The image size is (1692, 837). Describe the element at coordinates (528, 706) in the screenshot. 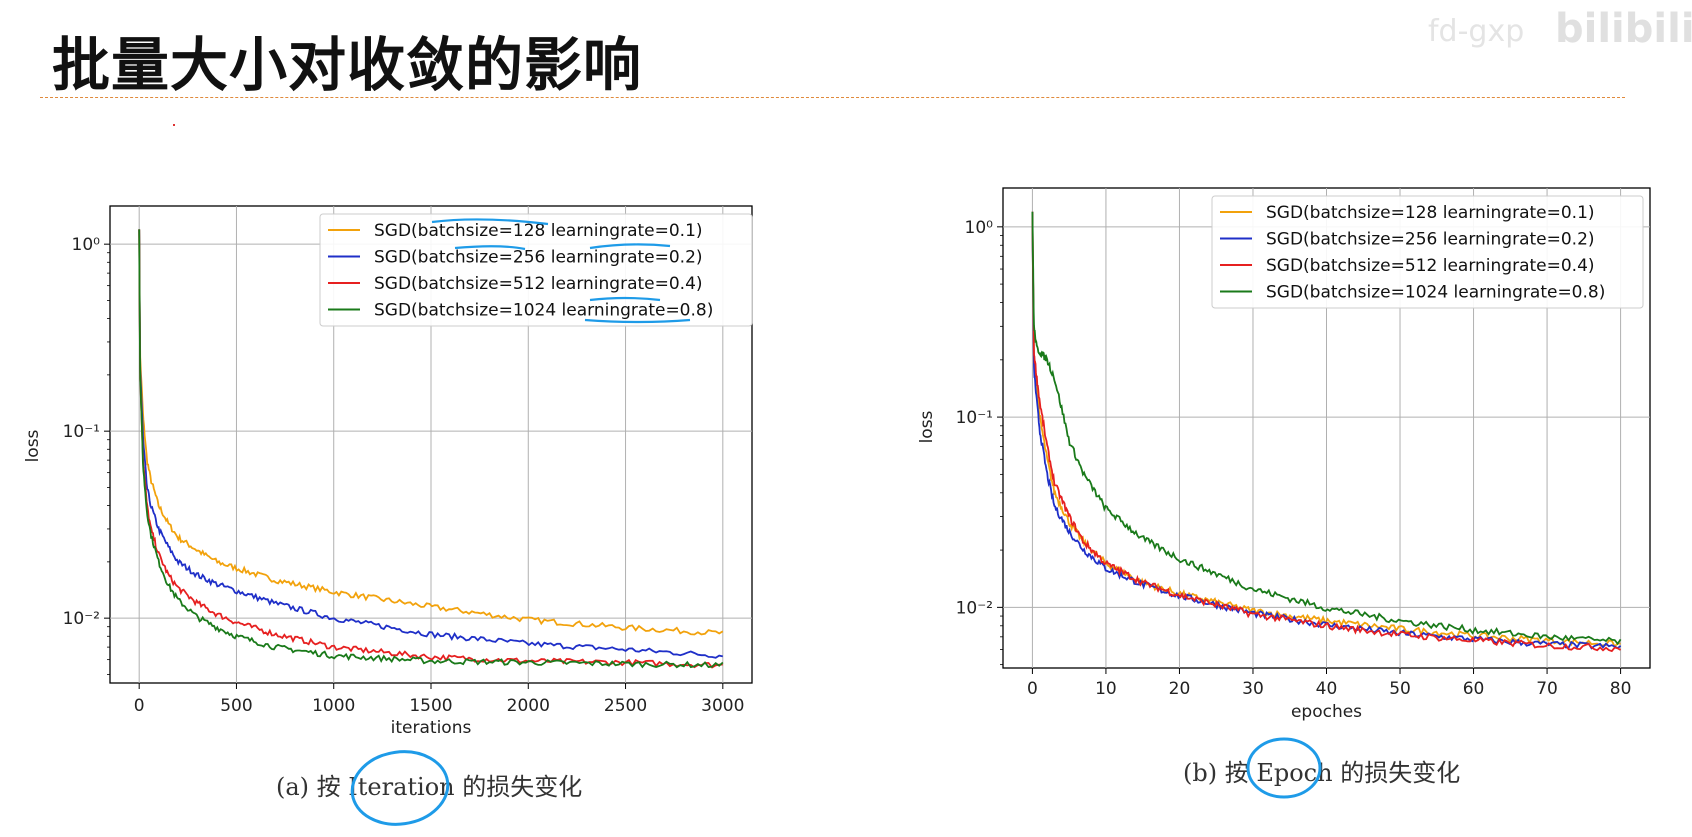

I see `x-tick-label: 2000` at that location.